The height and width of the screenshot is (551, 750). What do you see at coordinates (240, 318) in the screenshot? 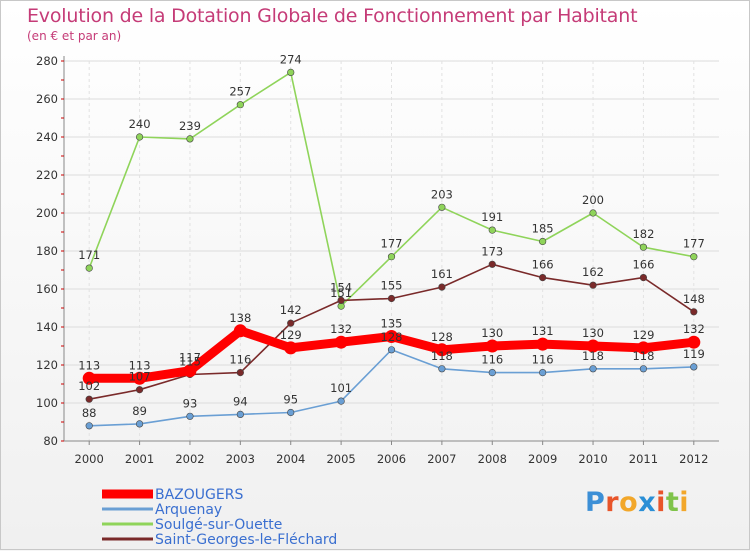
I see `data-label: 138` at bounding box center [240, 318].